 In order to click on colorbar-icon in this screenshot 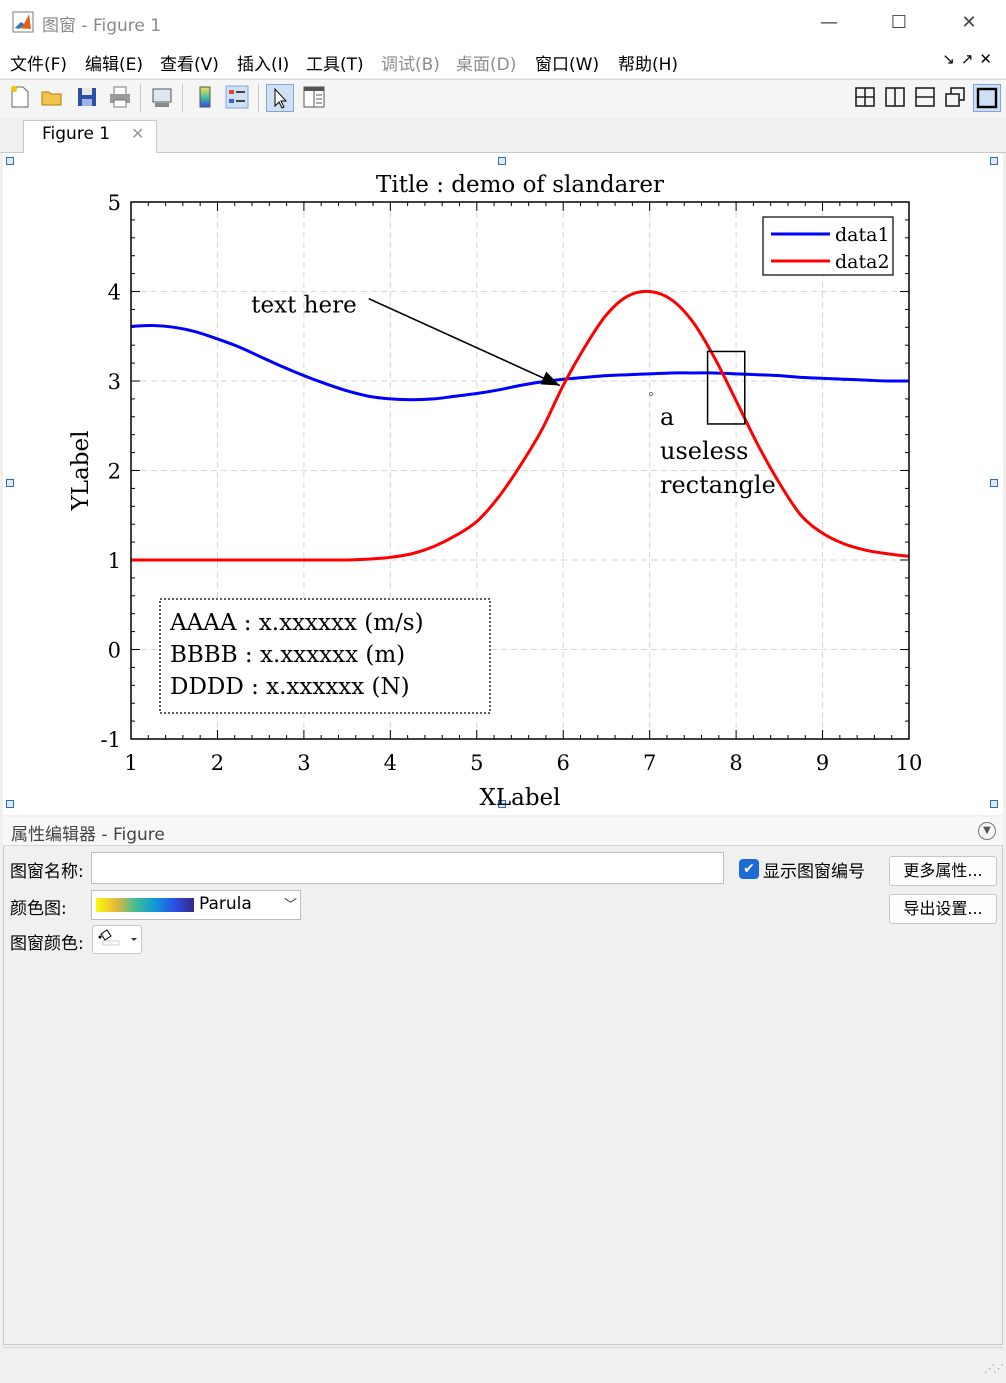, I will do `click(205, 97)`.